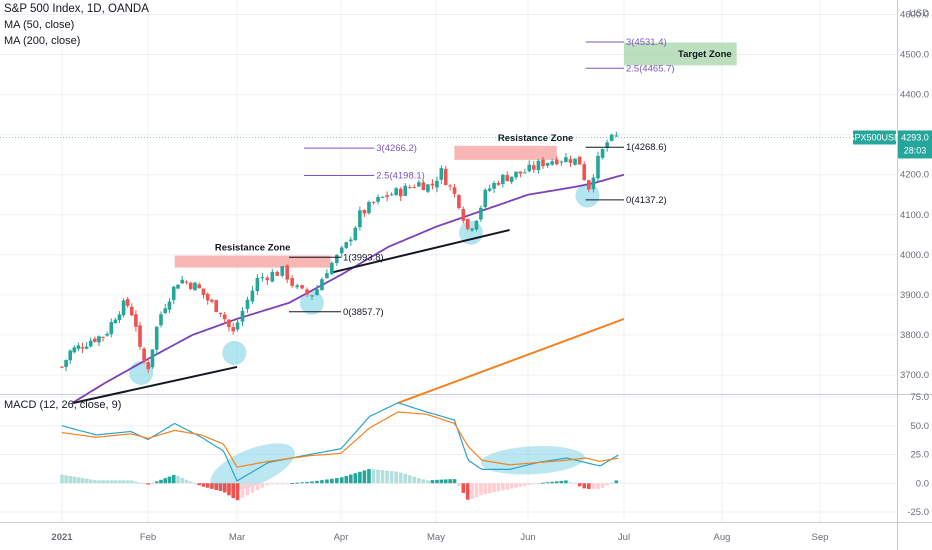  What do you see at coordinates (42, 41) in the screenshot?
I see `ma200-legend: MA (200, close)` at bounding box center [42, 41].